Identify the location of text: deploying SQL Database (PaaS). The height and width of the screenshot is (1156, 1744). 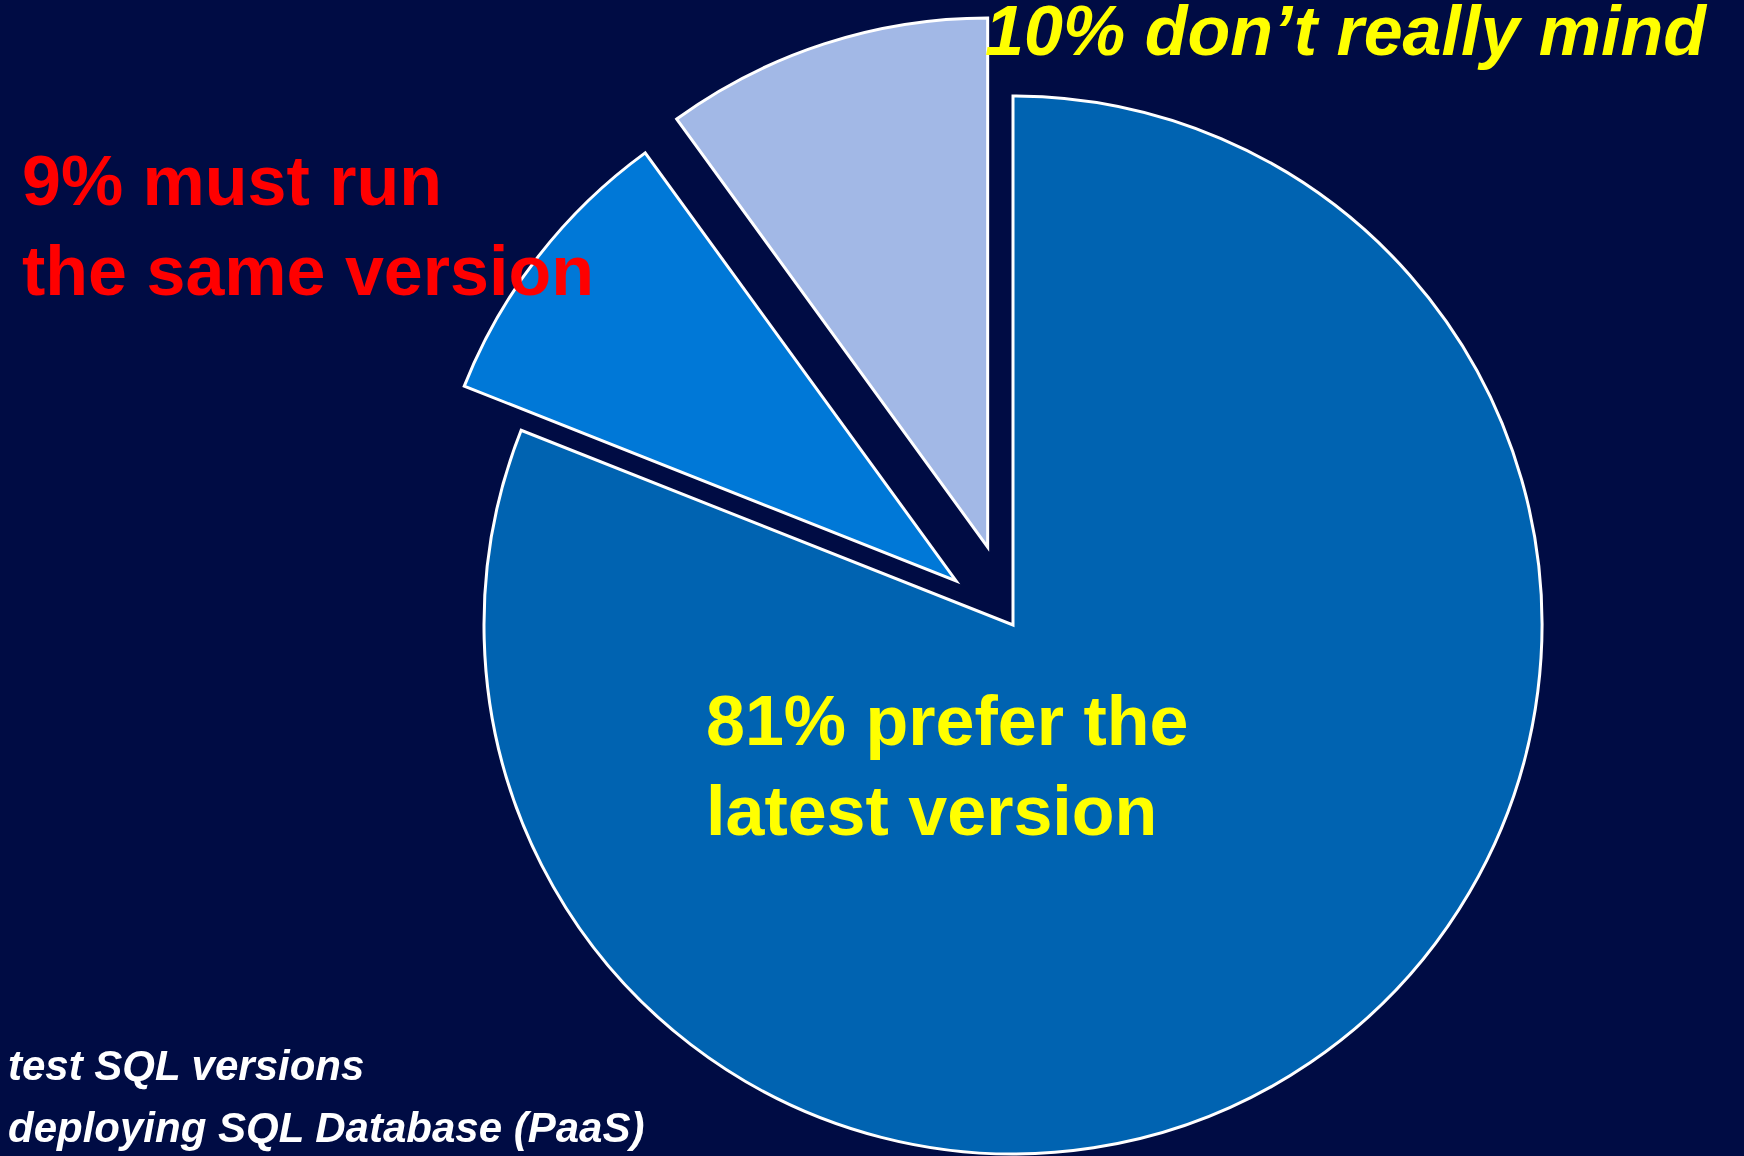
(326, 1128).